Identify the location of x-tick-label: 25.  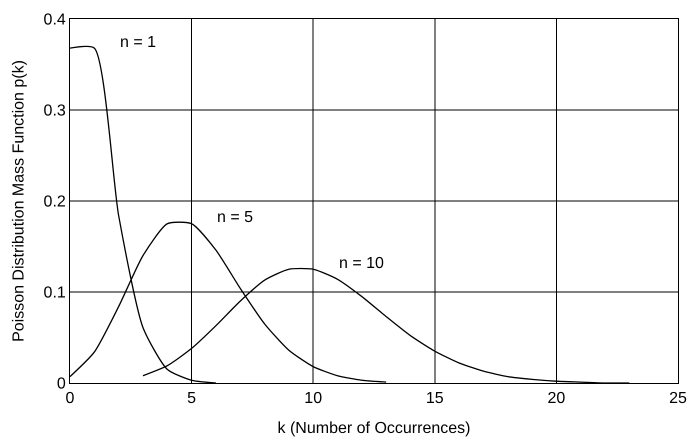
(678, 399).